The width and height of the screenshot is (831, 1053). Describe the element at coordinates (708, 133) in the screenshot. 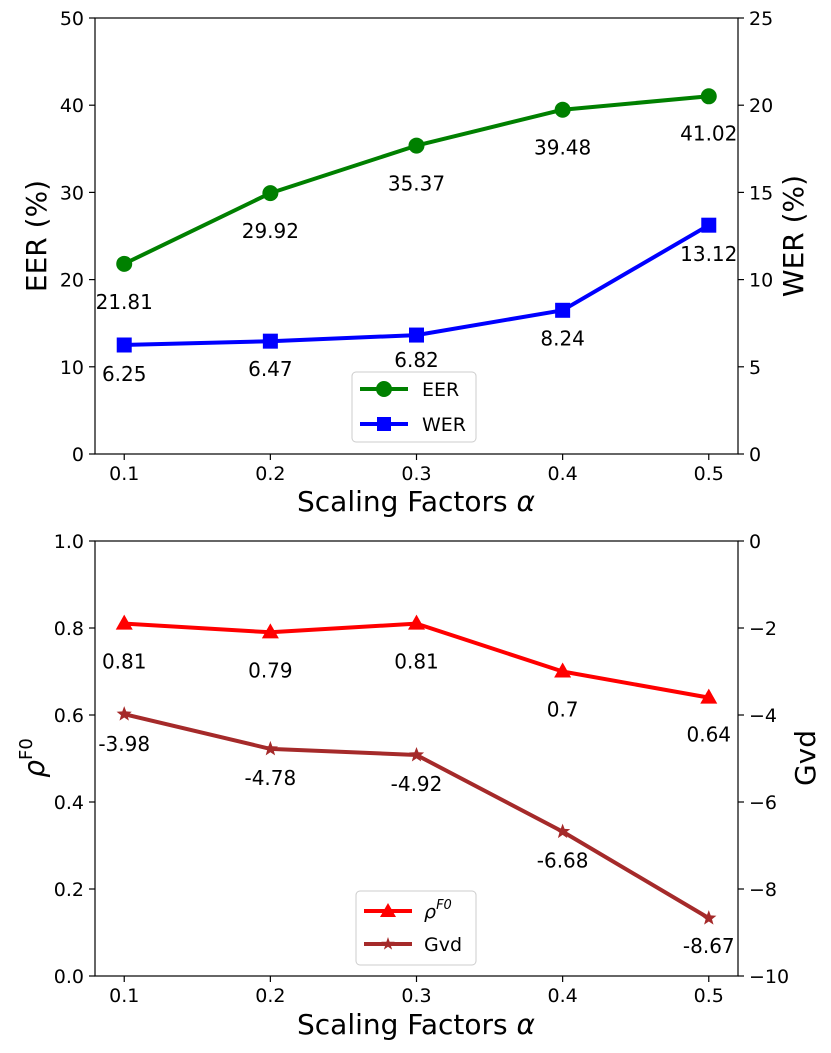

I see `data-label-eer: 41.02` at that location.